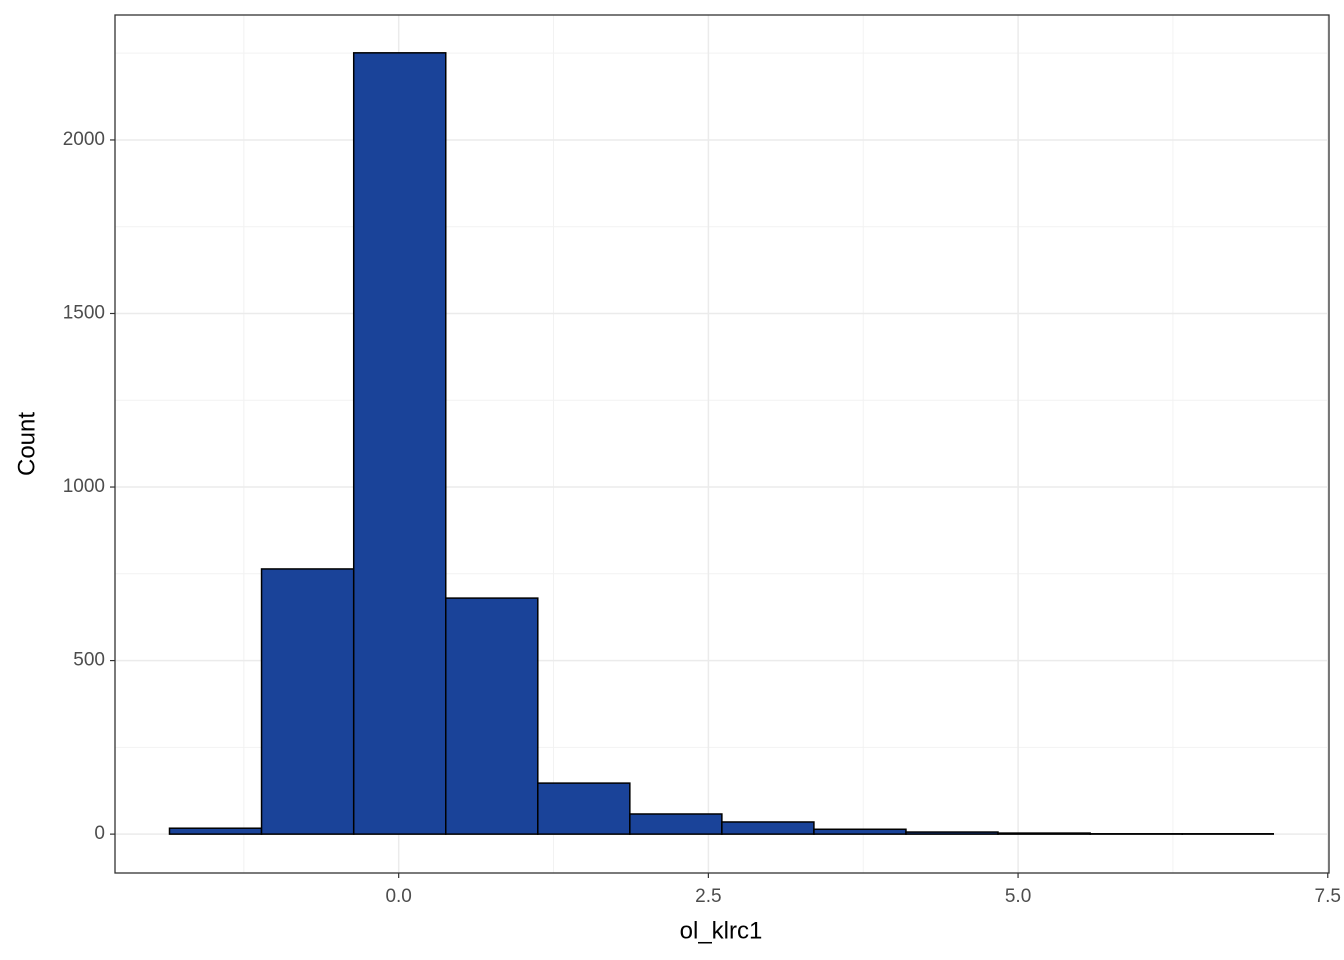  Describe the element at coordinates (1328, 896) in the screenshot. I see `x-tick-label: 7.5` at that location.